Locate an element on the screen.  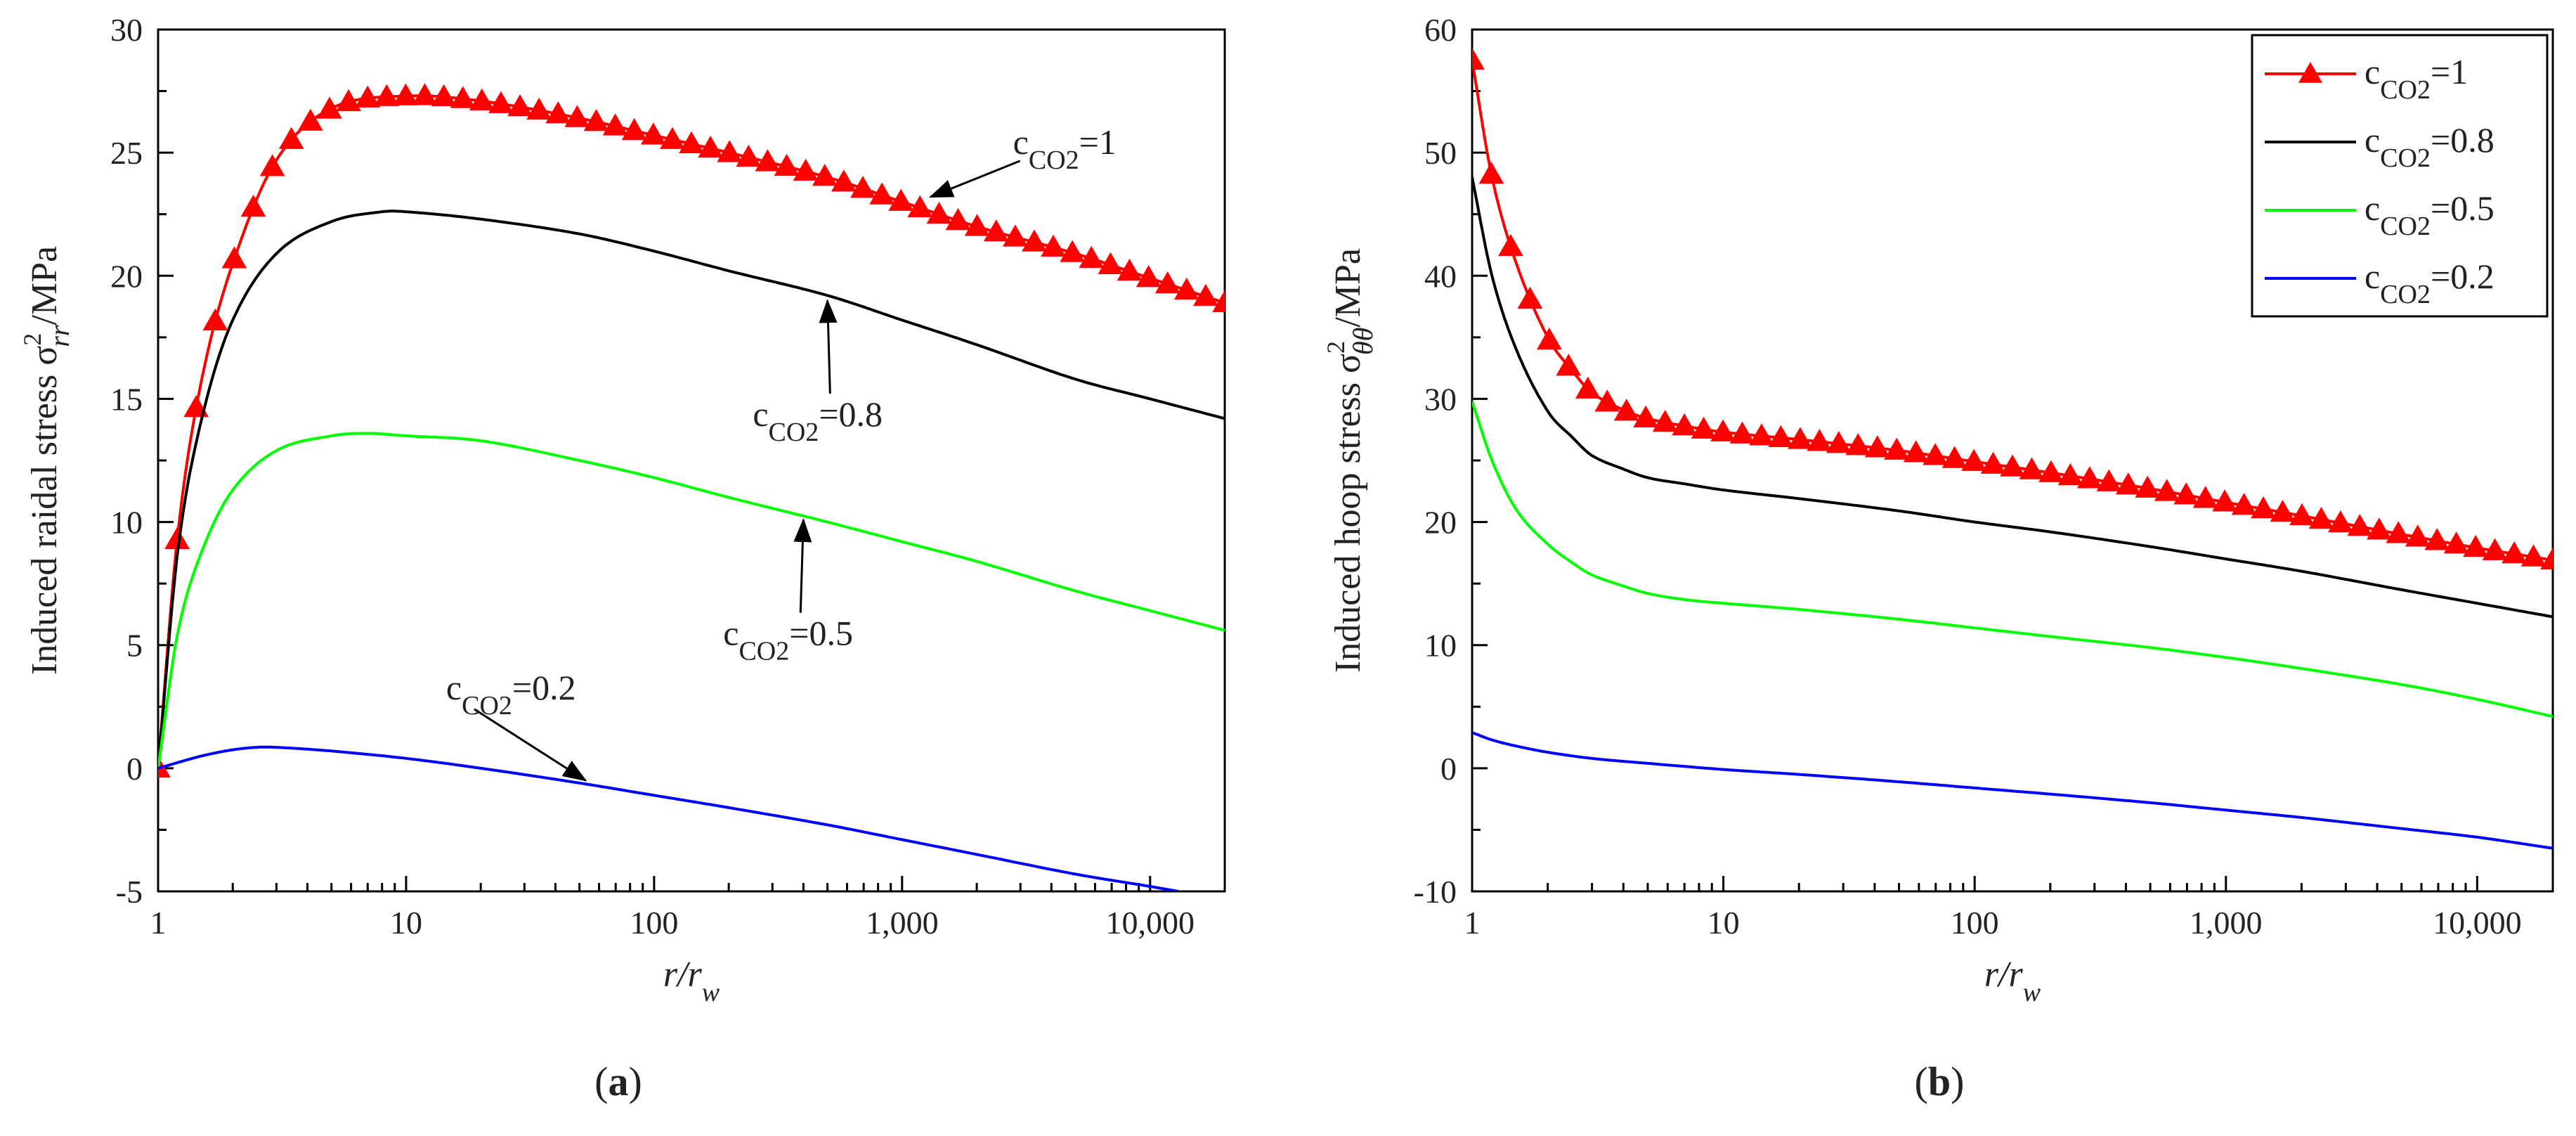
annotation-label: cCO2=0.2 is located at coordinates (511, 694).